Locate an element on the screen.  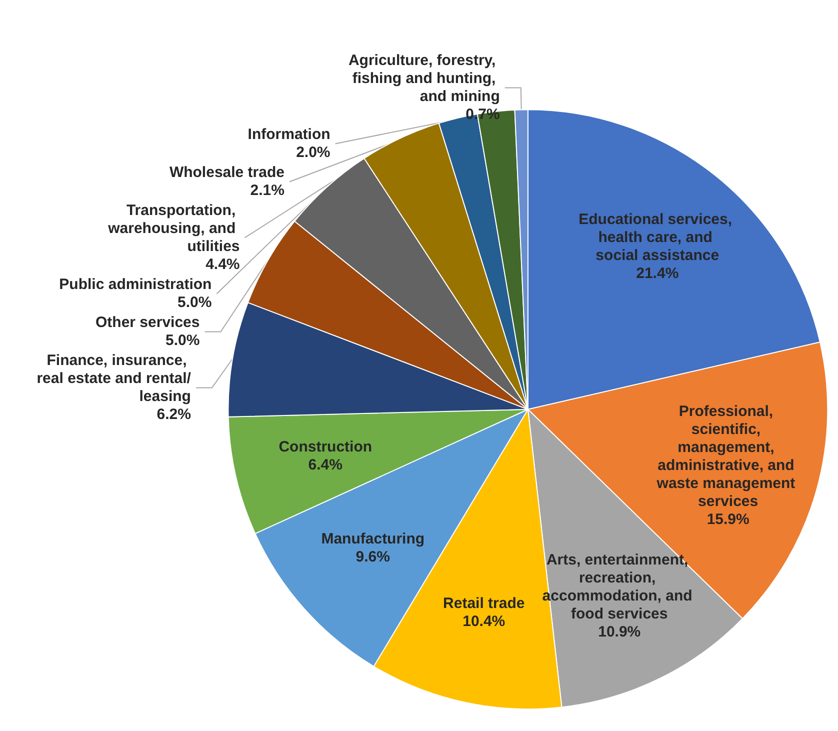
slice-label: Wholesale trade is located at coordinates (226, 173).